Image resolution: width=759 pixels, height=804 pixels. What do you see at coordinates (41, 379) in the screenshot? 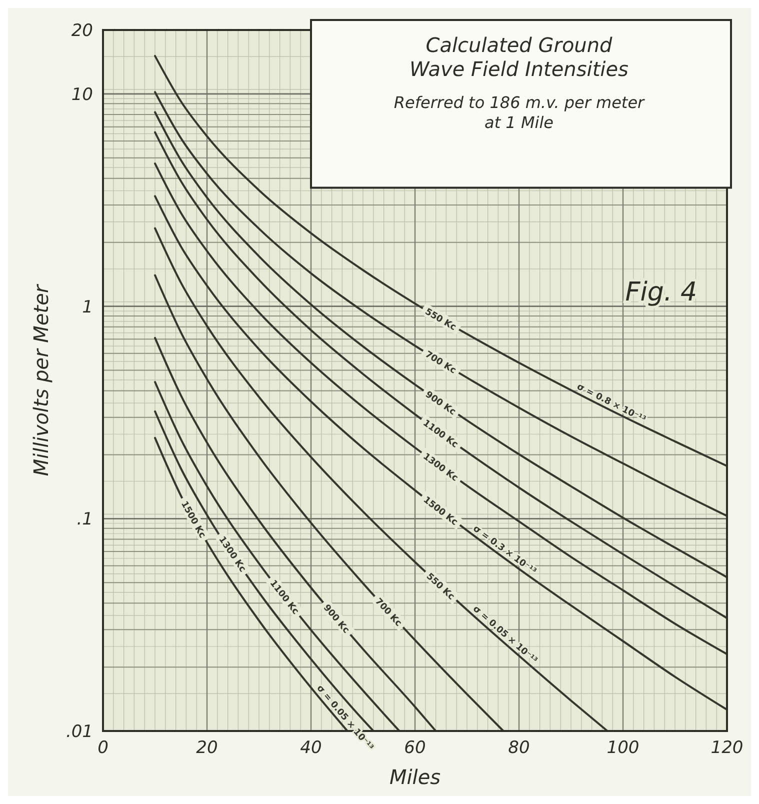
I see `y-axis-title: Millivolts per Meter` at bounding box center [41, 379].